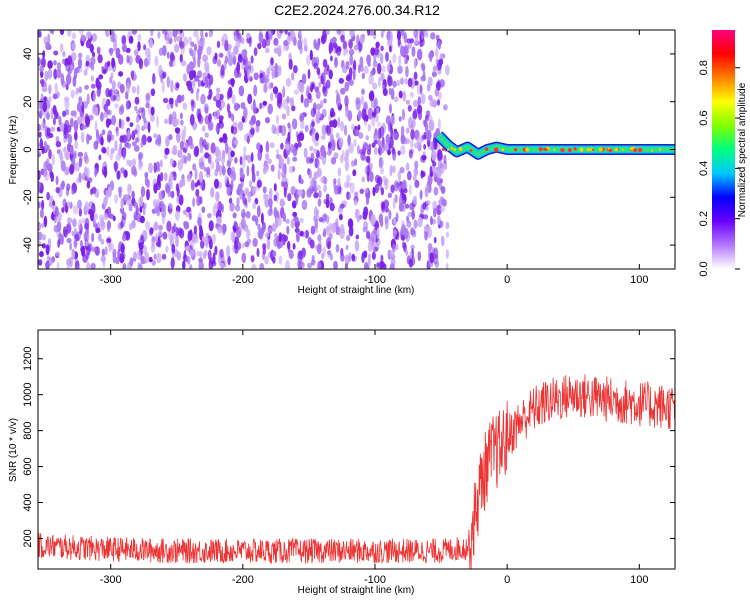  I want to click on y-tick-label: 0, so click(28, 149).